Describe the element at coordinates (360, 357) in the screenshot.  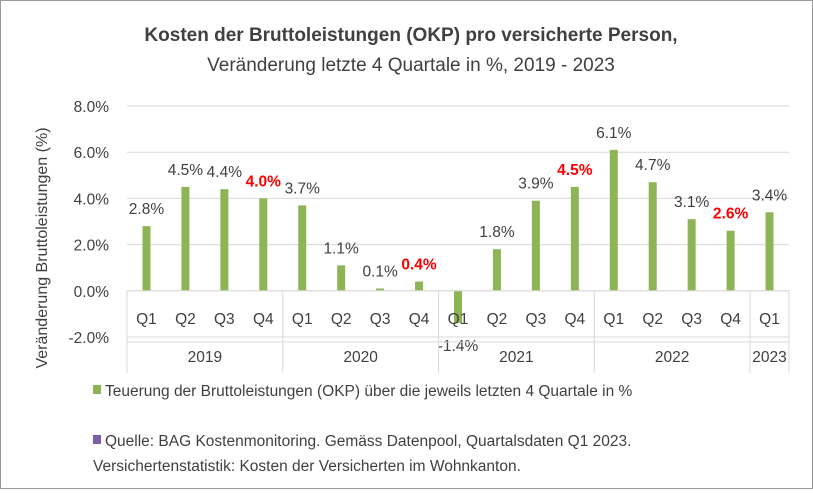
I see `year-label: 2020` at that location.